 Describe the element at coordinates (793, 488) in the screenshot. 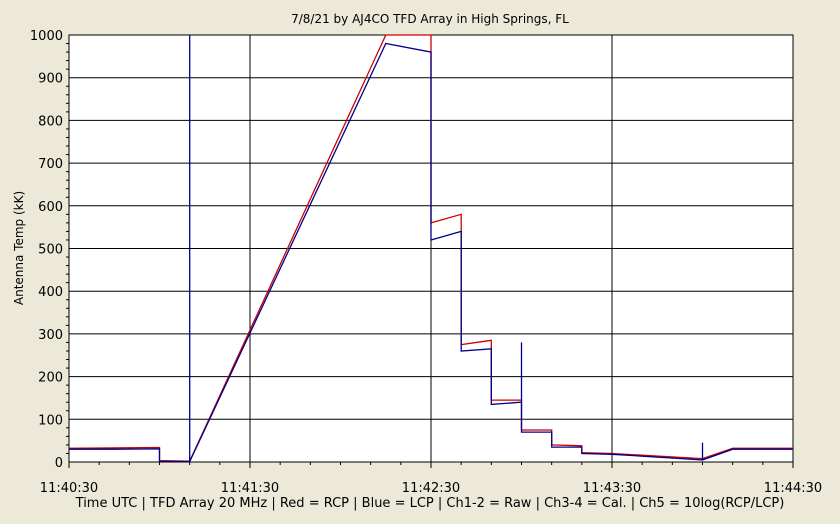

I see `x-tick-label: 11:44:30` at that location.